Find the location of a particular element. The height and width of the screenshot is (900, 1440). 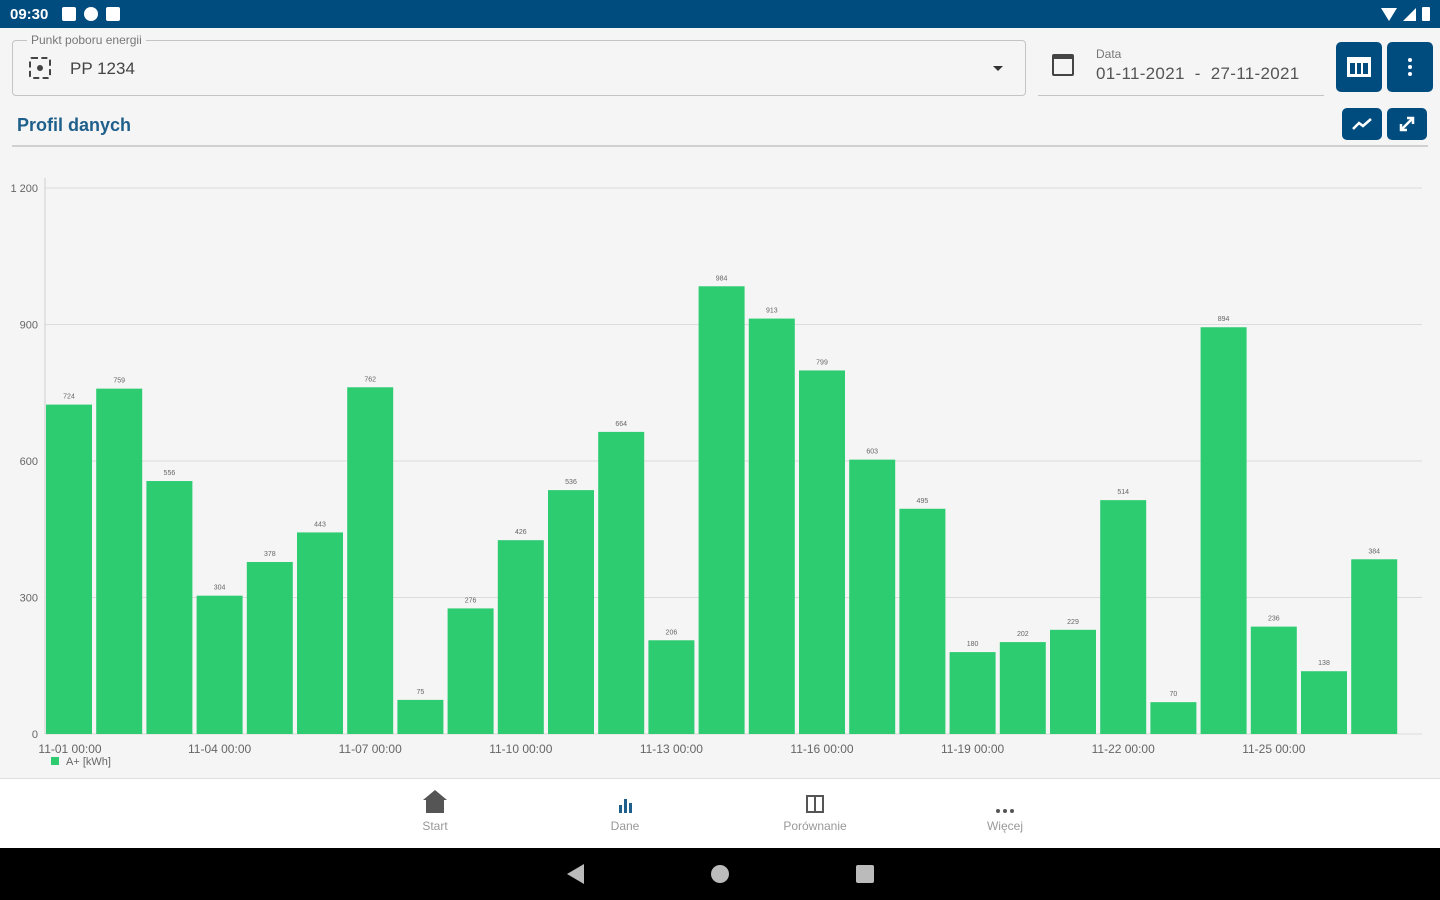

compare-icon is located at coordinates (815, 804).